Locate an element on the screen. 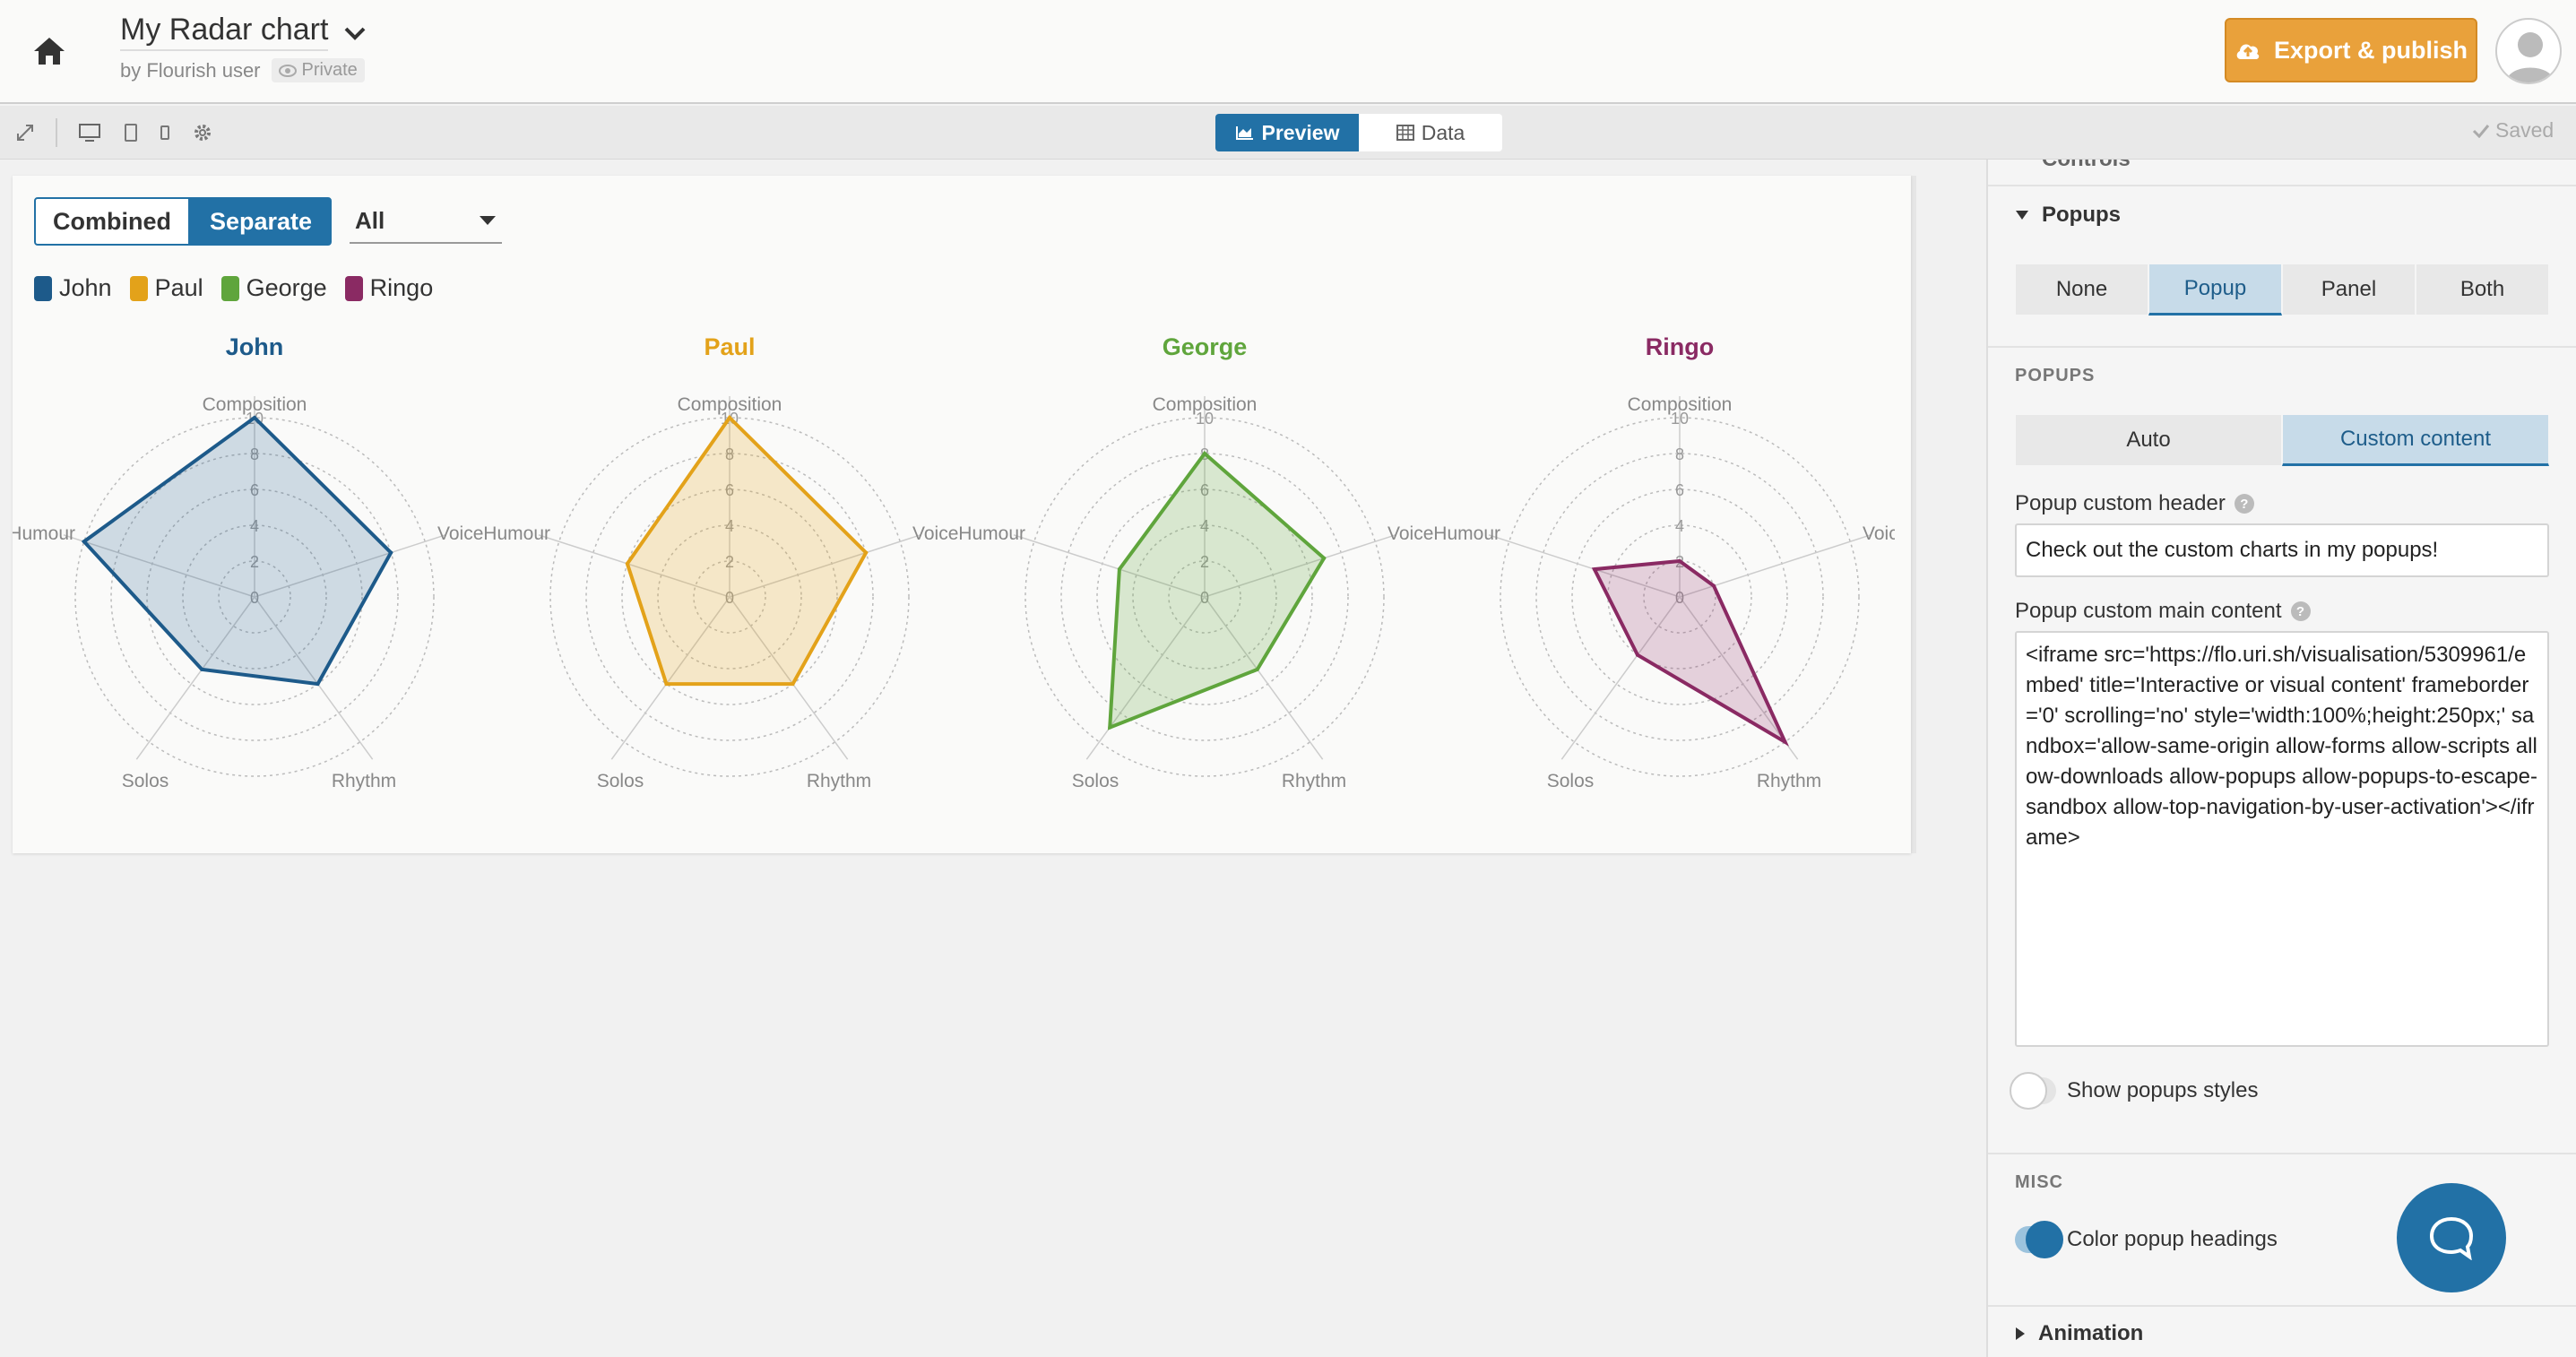 Image resolution: width=2576 pixels, height=1357 pixels. export-publish-button: Export & publish is located at coordinates (2351, 50).